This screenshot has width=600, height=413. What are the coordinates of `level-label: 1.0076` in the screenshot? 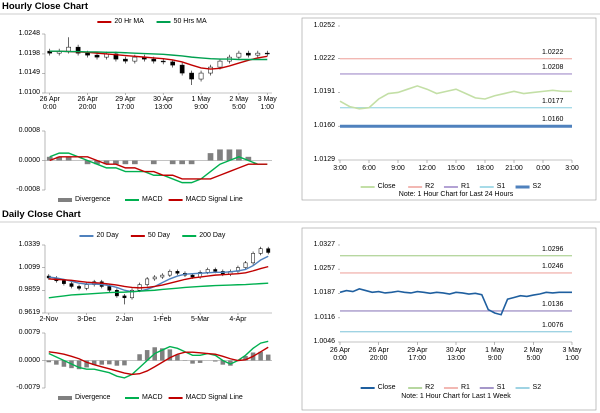 It's located at (553, 325).